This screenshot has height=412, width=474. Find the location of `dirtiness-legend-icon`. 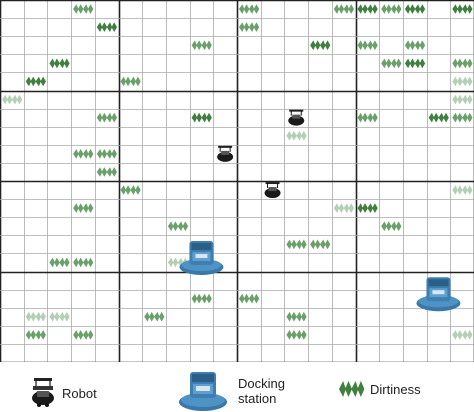

dirtiness-legend-icon is located at coordinates (352, 389).